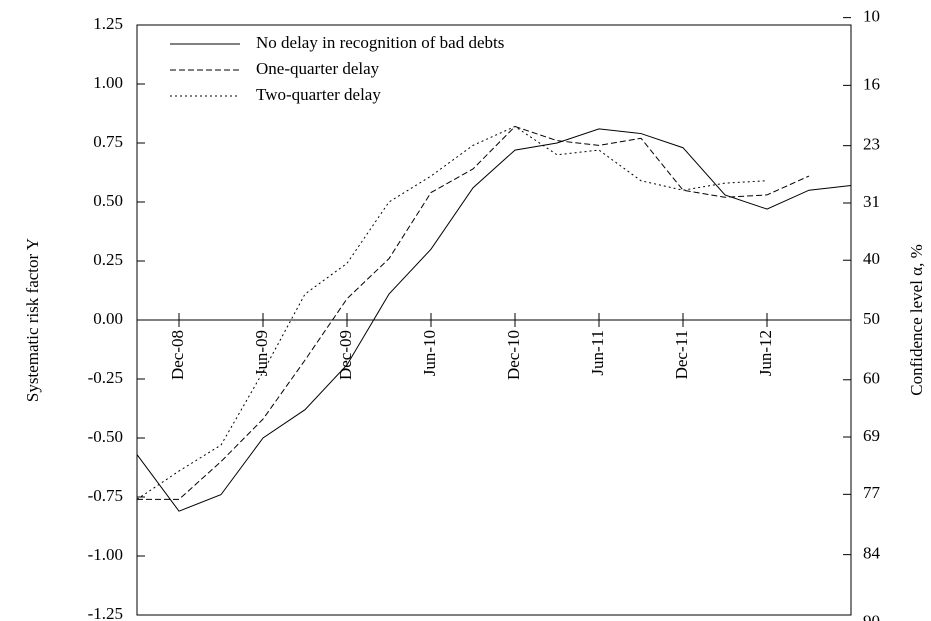  Describe the element at coordinates (916, 319) in the screenshot. I see `y2-axis-title: Confidence level α, %` at that location.